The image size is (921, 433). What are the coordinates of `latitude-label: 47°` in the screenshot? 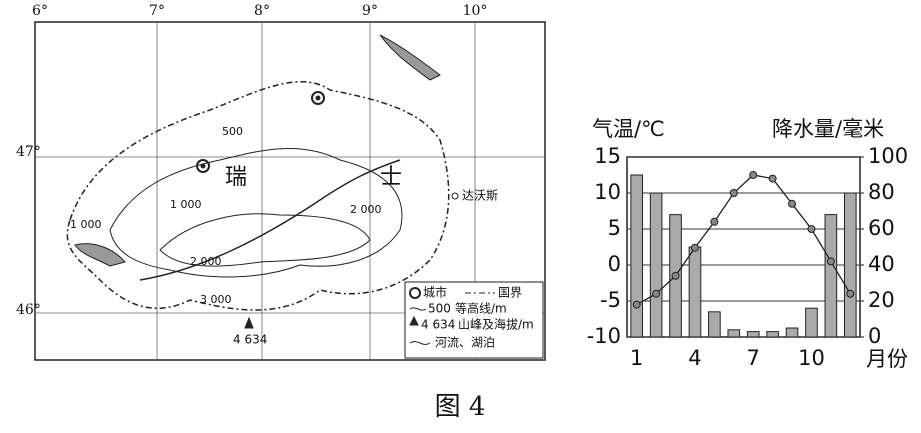 It's located at (28, 152).